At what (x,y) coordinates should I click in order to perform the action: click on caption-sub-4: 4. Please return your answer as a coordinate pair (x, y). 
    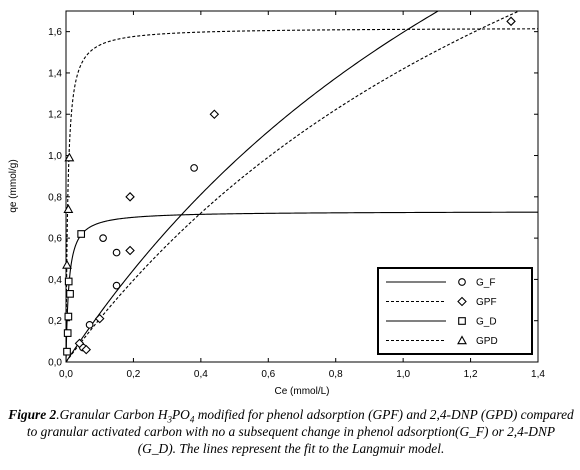
    Looking at the image, I should click on (192, 419).